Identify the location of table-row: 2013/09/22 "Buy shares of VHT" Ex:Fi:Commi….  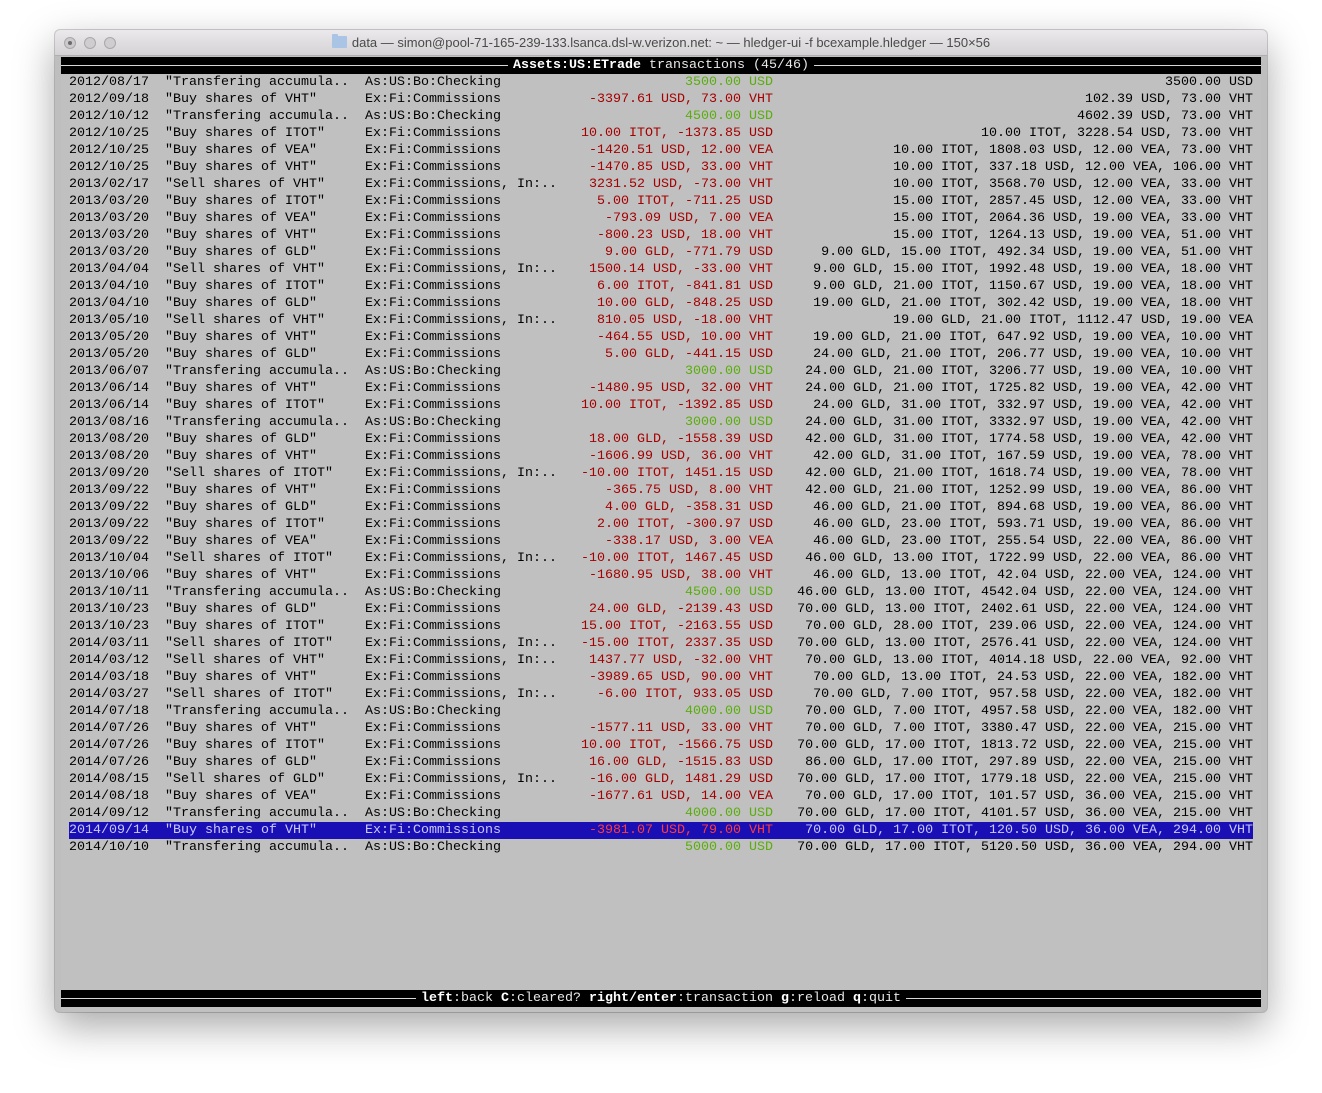
(661, 490).